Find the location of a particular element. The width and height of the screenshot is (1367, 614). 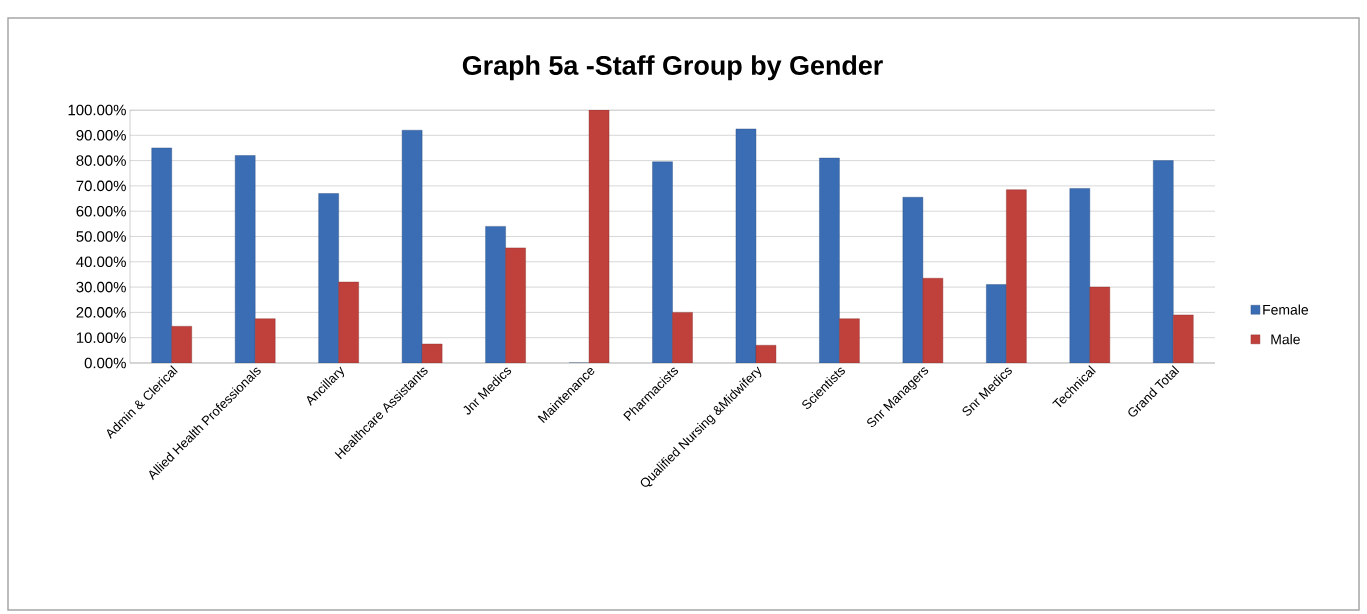

y-tick-label: 20.00% is located at coordinates (101, 312).